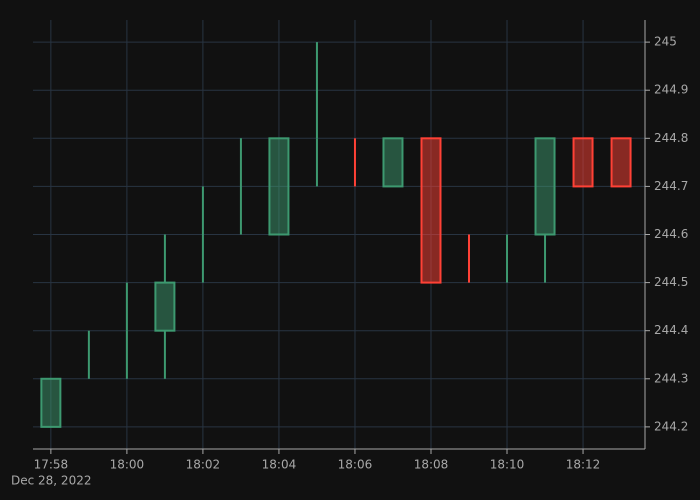 Image resolution: width=700 pixels, height=500 pixels. Describe the element at coordinates (671, 234) in the screenshot. I see `y-tick-label: 244.6` at that location.